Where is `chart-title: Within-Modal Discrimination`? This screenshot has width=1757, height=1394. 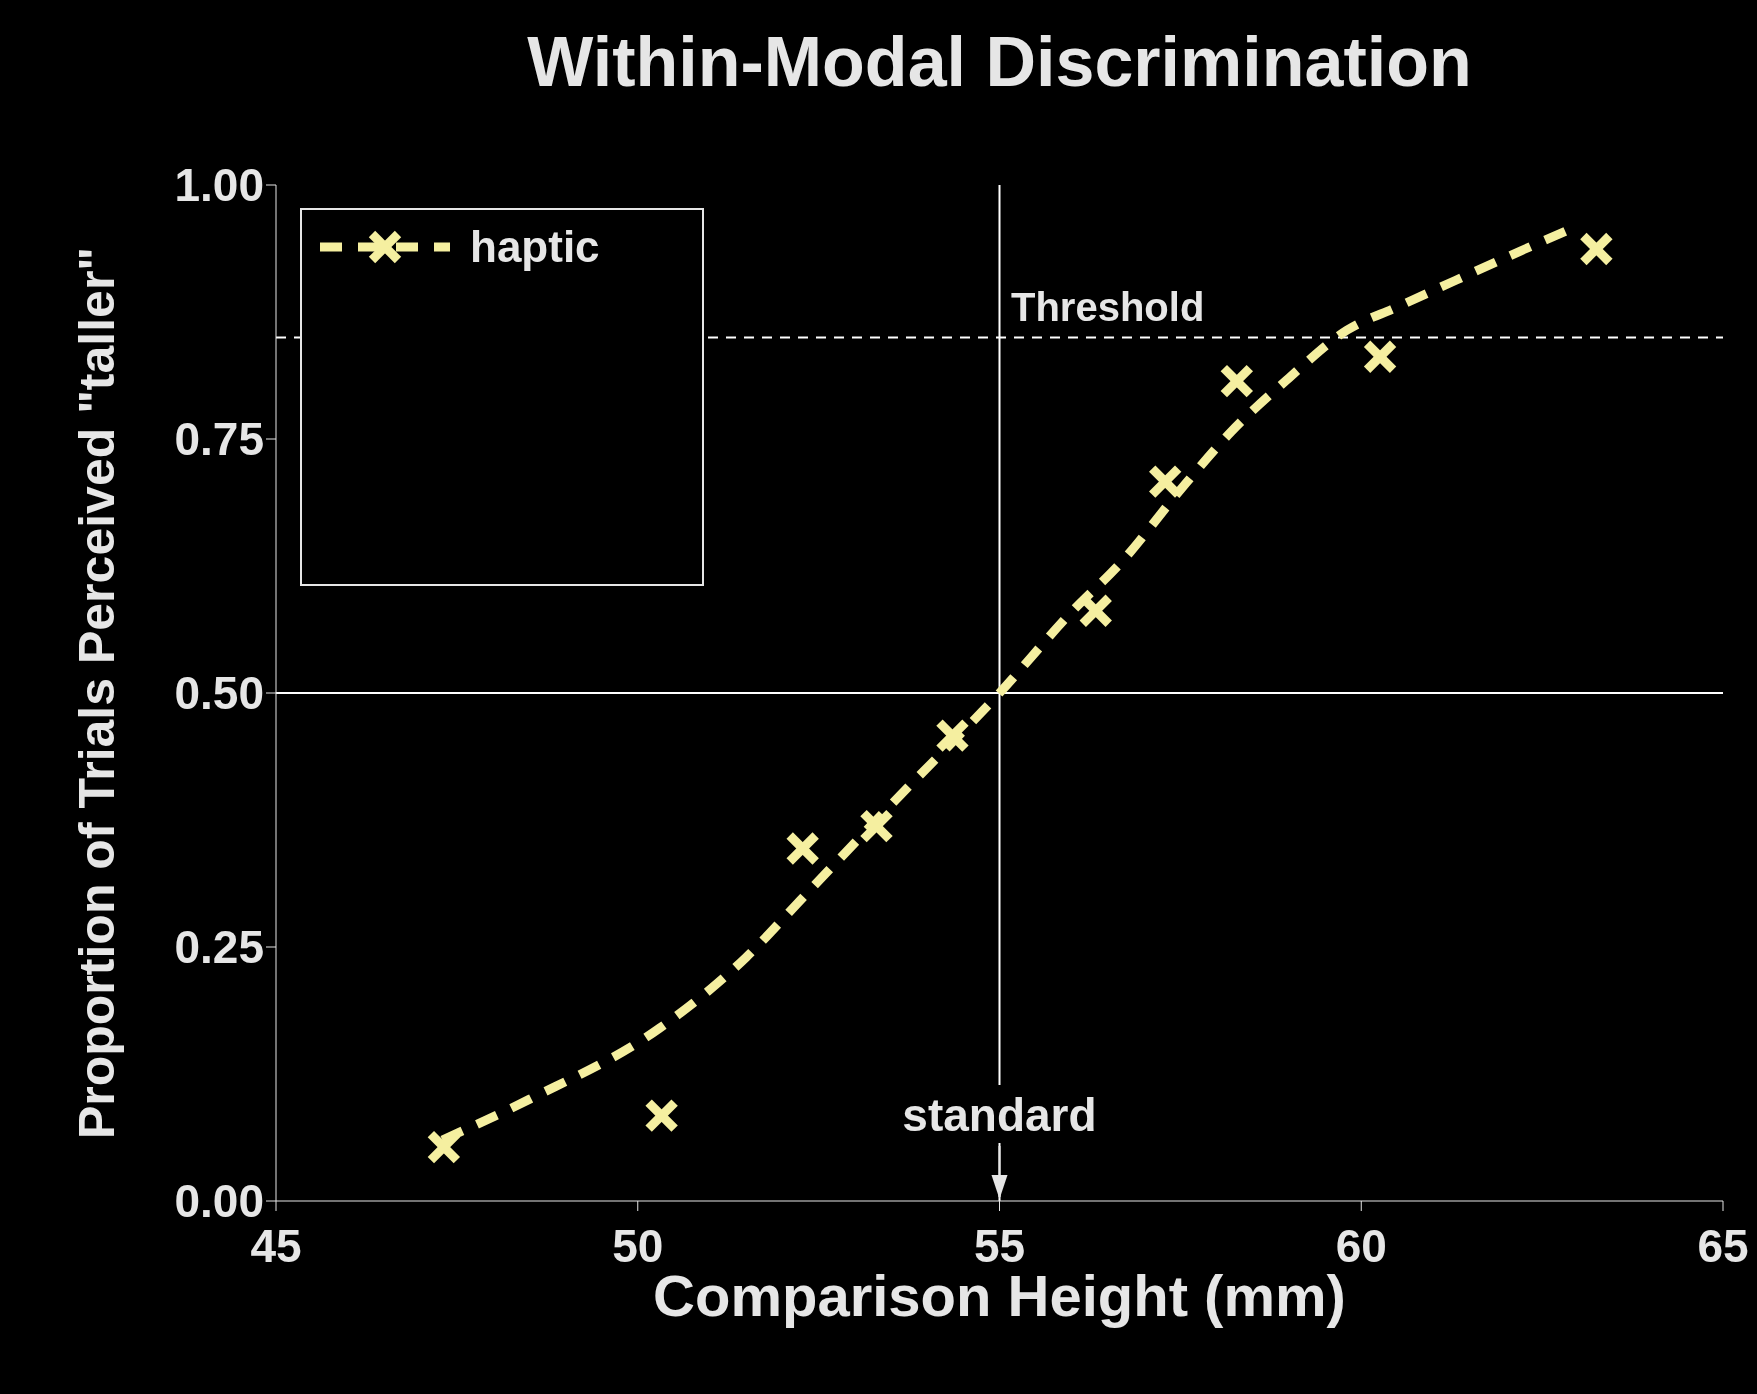 chart-title: Within-Modal Discrimination is located at coordinates (999, 62).